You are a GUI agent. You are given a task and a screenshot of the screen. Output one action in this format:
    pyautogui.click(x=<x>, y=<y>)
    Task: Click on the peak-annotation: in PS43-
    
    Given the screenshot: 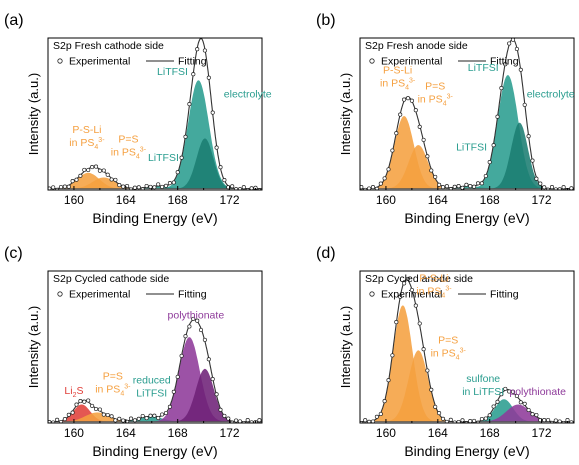 What is the action you would take?
    pyautogui.click(x=113, y=390)
    